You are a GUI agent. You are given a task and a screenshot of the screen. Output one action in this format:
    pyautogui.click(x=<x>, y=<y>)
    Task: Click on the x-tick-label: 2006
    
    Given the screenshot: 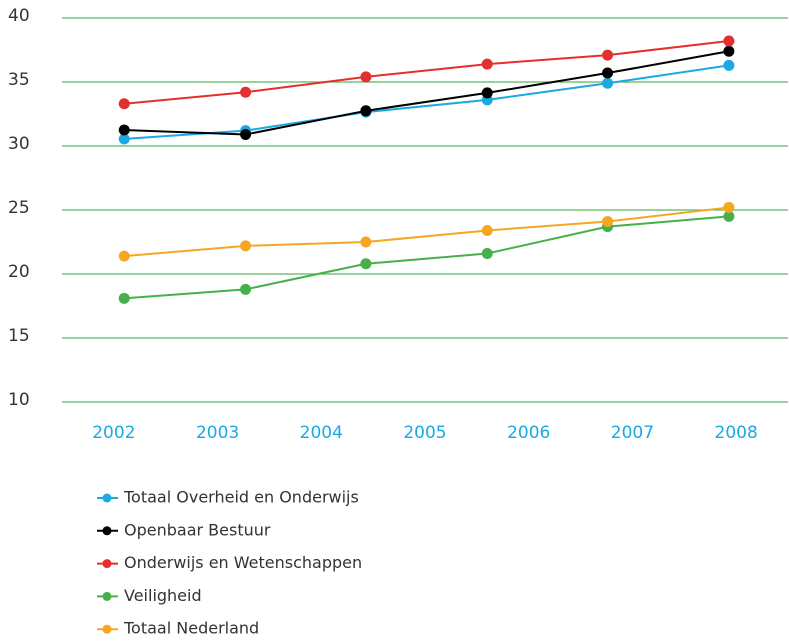 What is the action you would take?
    pyautogui.click(x=528, y=433)
    